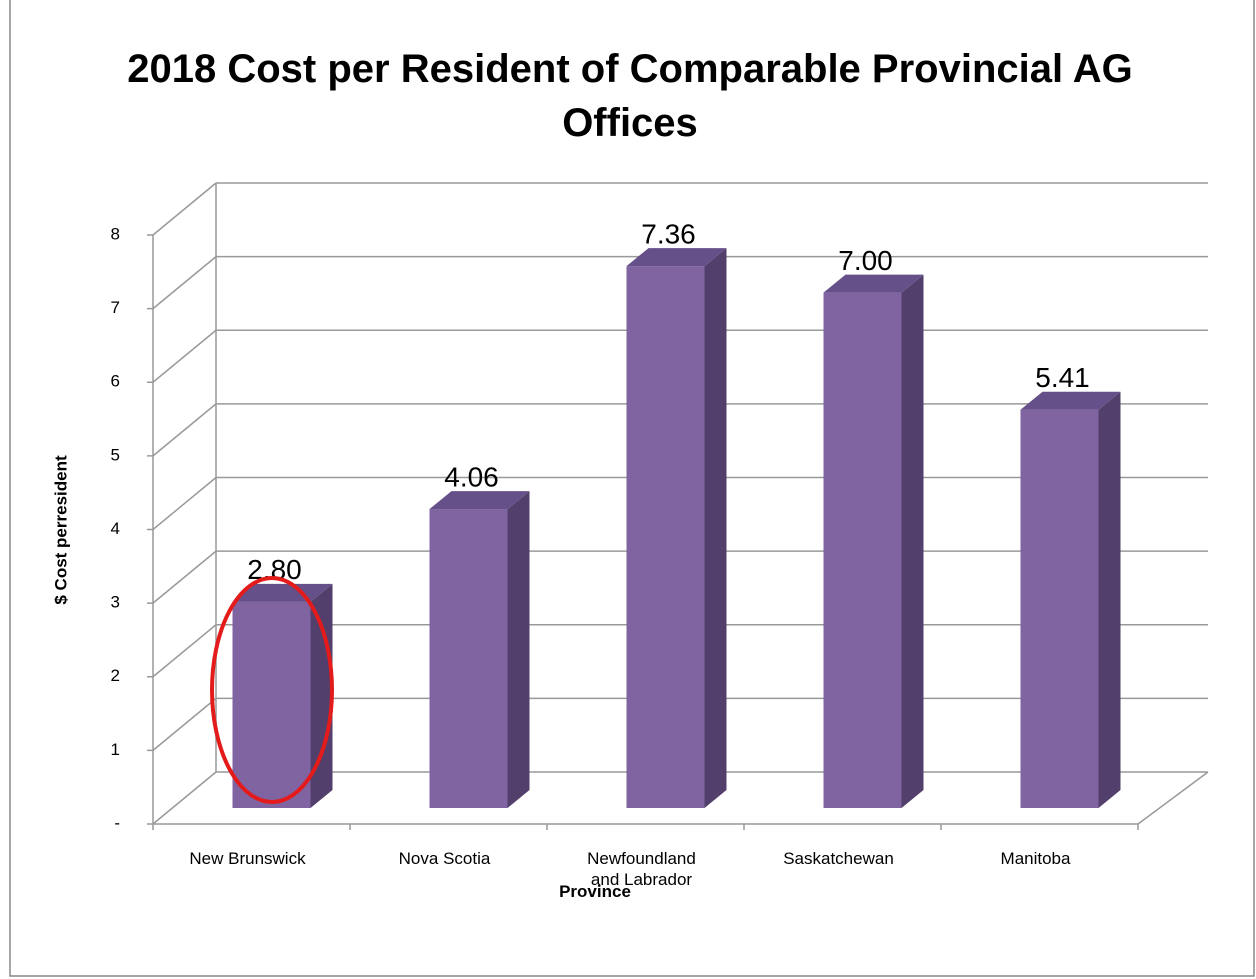  I want to click on data-label: 4.06, so click(471, 476).